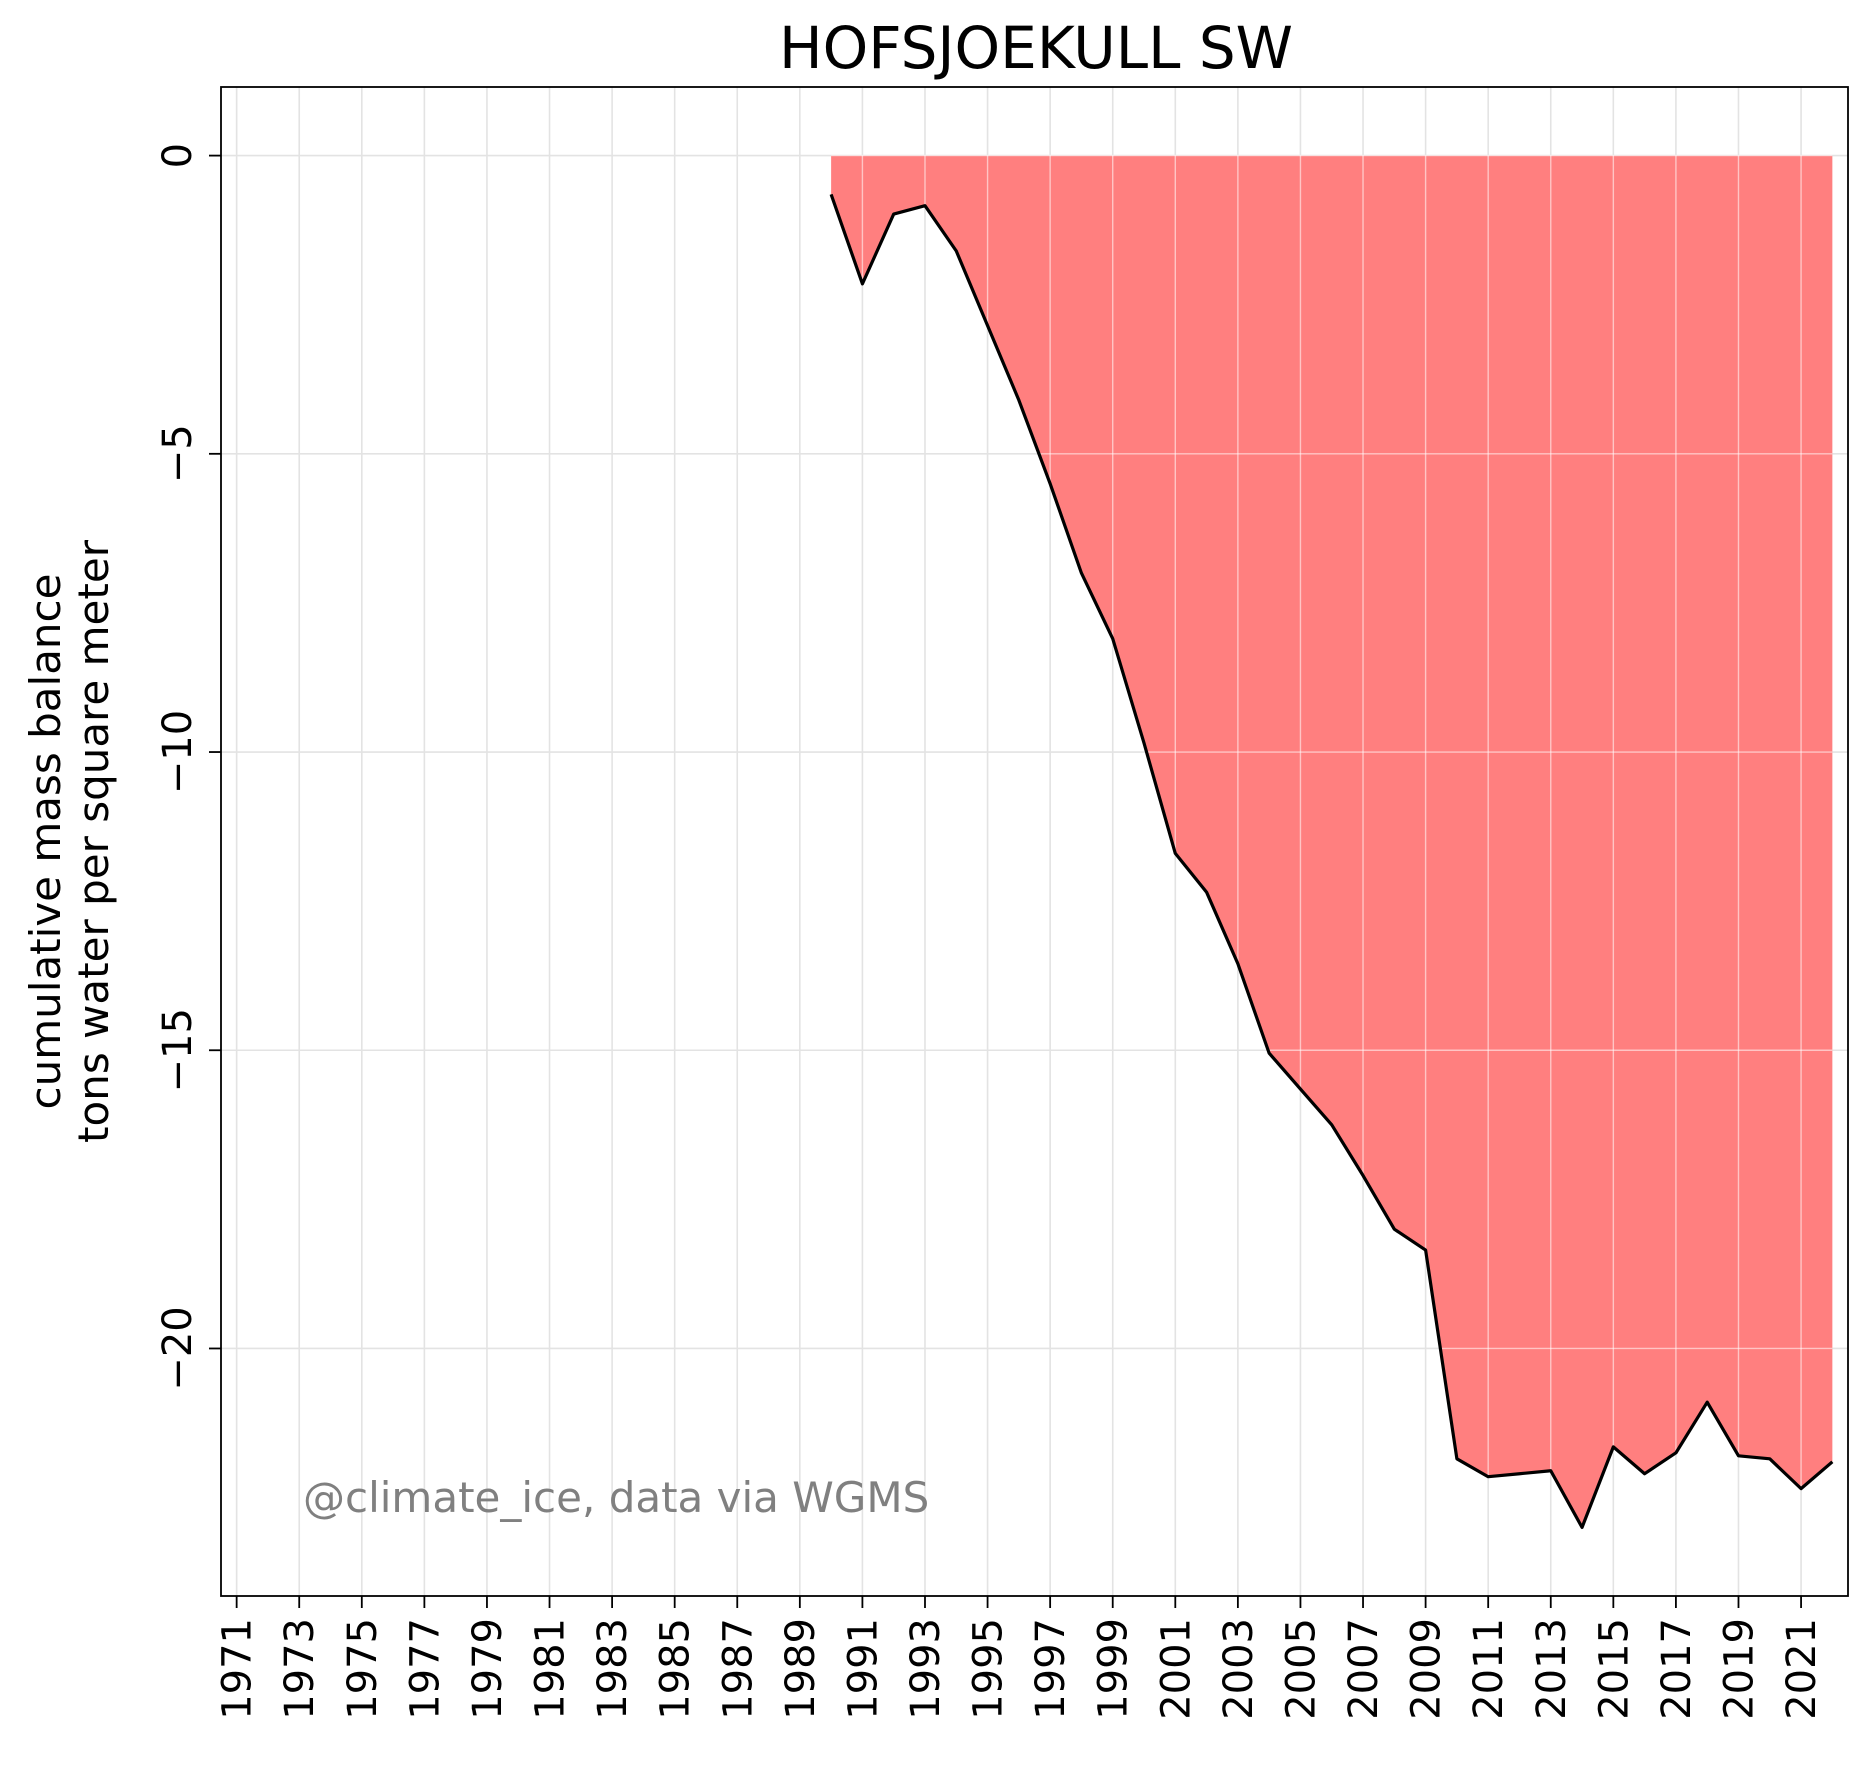  What do you see at coordinates (1364, 1669) in the screenshot?
I see `x-tick-label: 2007` at bounding box center [1364, 1669].